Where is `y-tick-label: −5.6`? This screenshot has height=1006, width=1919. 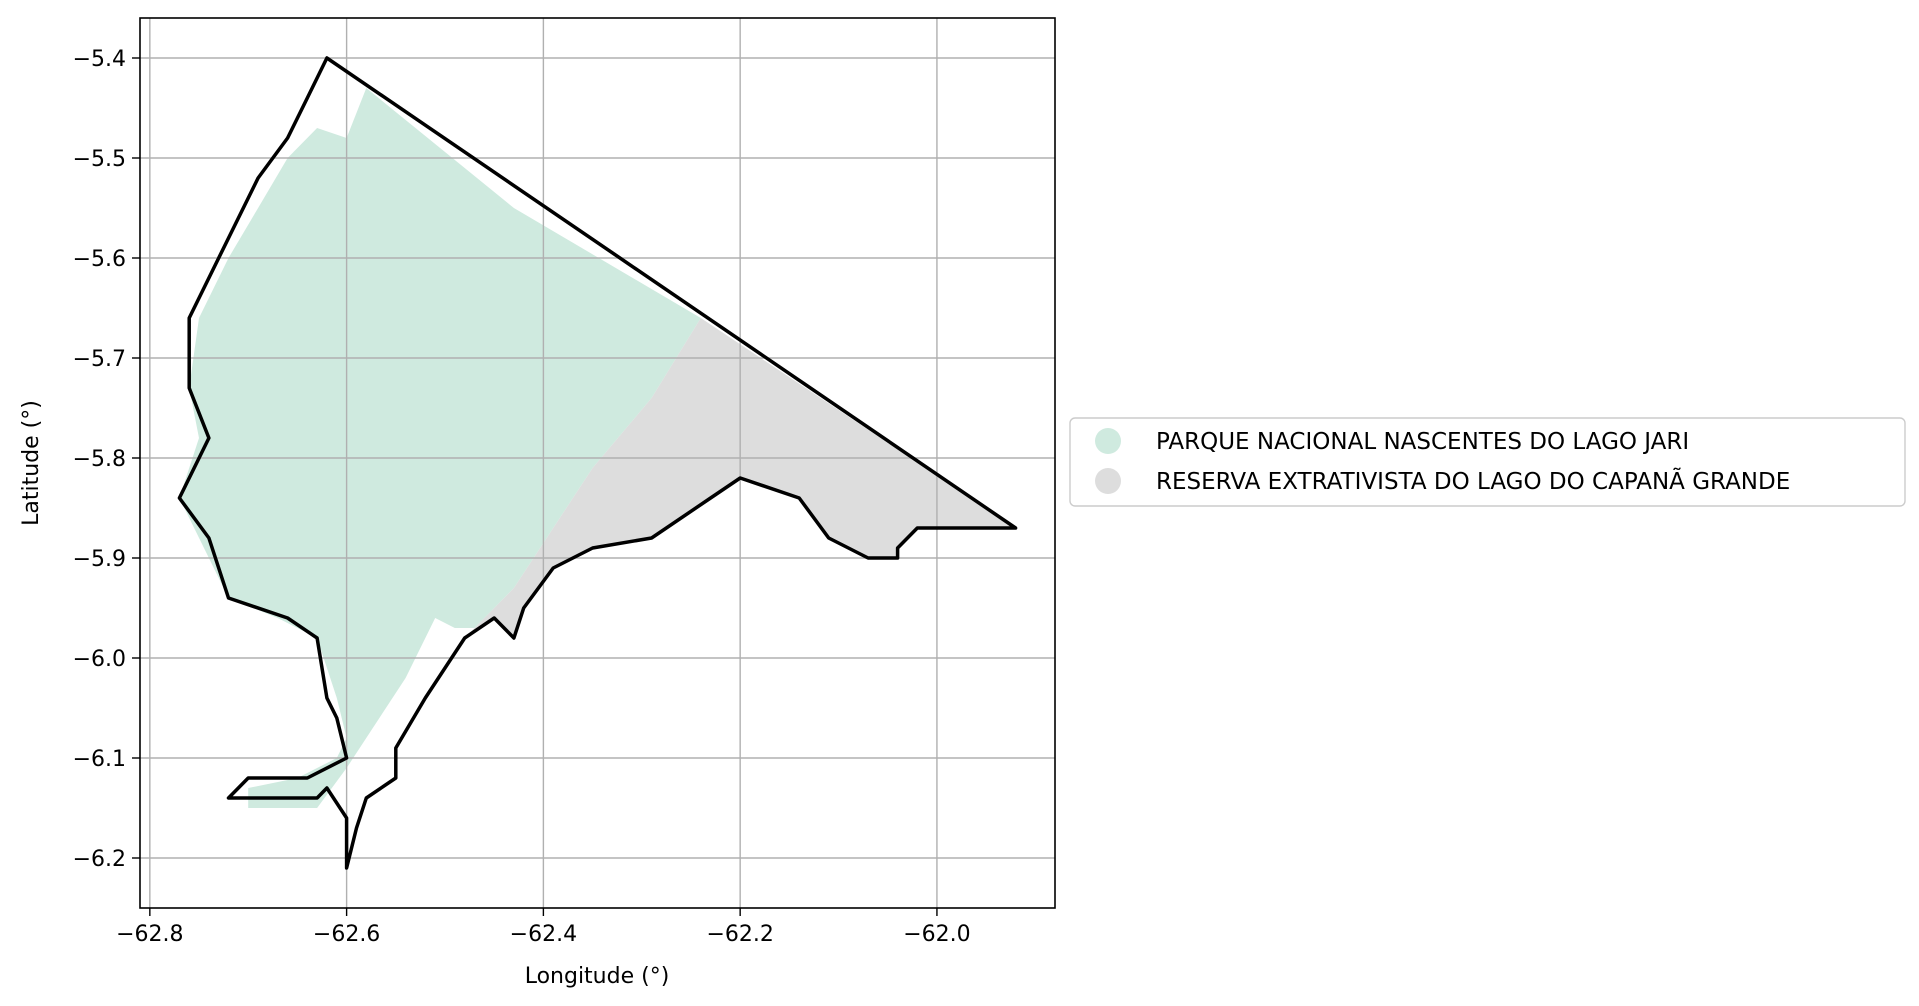 y-tick-label: −5.6 is located at coordinates (99, 259).